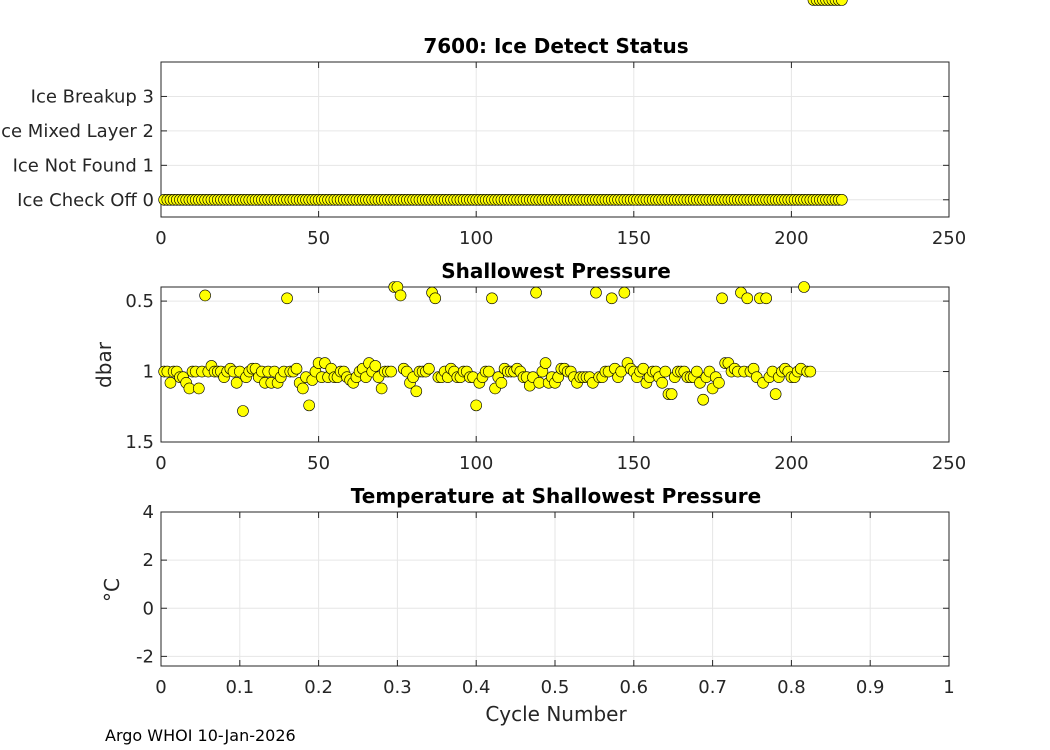  I want to click on pressure-xtick-label: 250, so click(949, 463).